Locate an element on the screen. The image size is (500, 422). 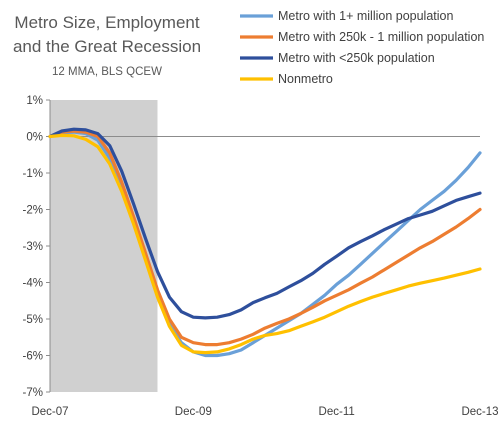
legend-label-0: Metro with 1+ million population is located at coordinates (365, 16).